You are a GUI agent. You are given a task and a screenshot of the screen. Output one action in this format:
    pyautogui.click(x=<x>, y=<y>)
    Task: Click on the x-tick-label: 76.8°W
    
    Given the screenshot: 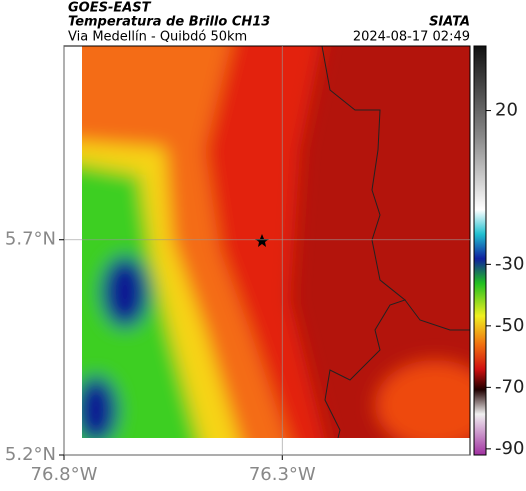 What is the action you would take?
    pyautogui.click(x=64, y=474)
    